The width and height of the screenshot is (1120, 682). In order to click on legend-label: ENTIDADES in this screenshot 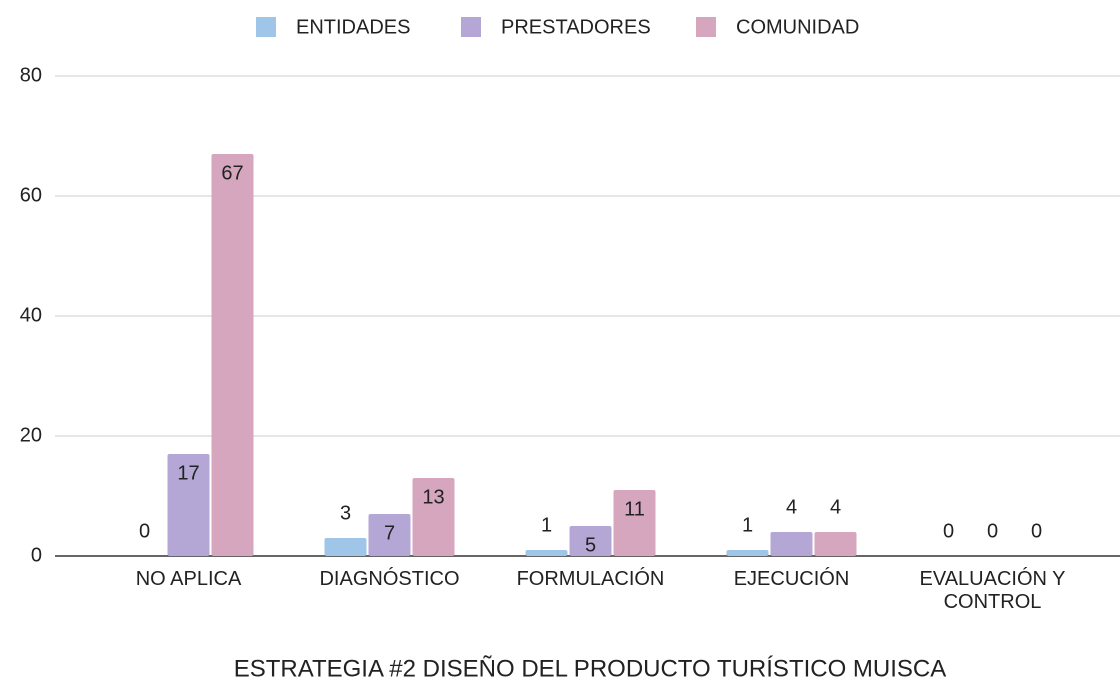, I will do `click(353, 27)`.